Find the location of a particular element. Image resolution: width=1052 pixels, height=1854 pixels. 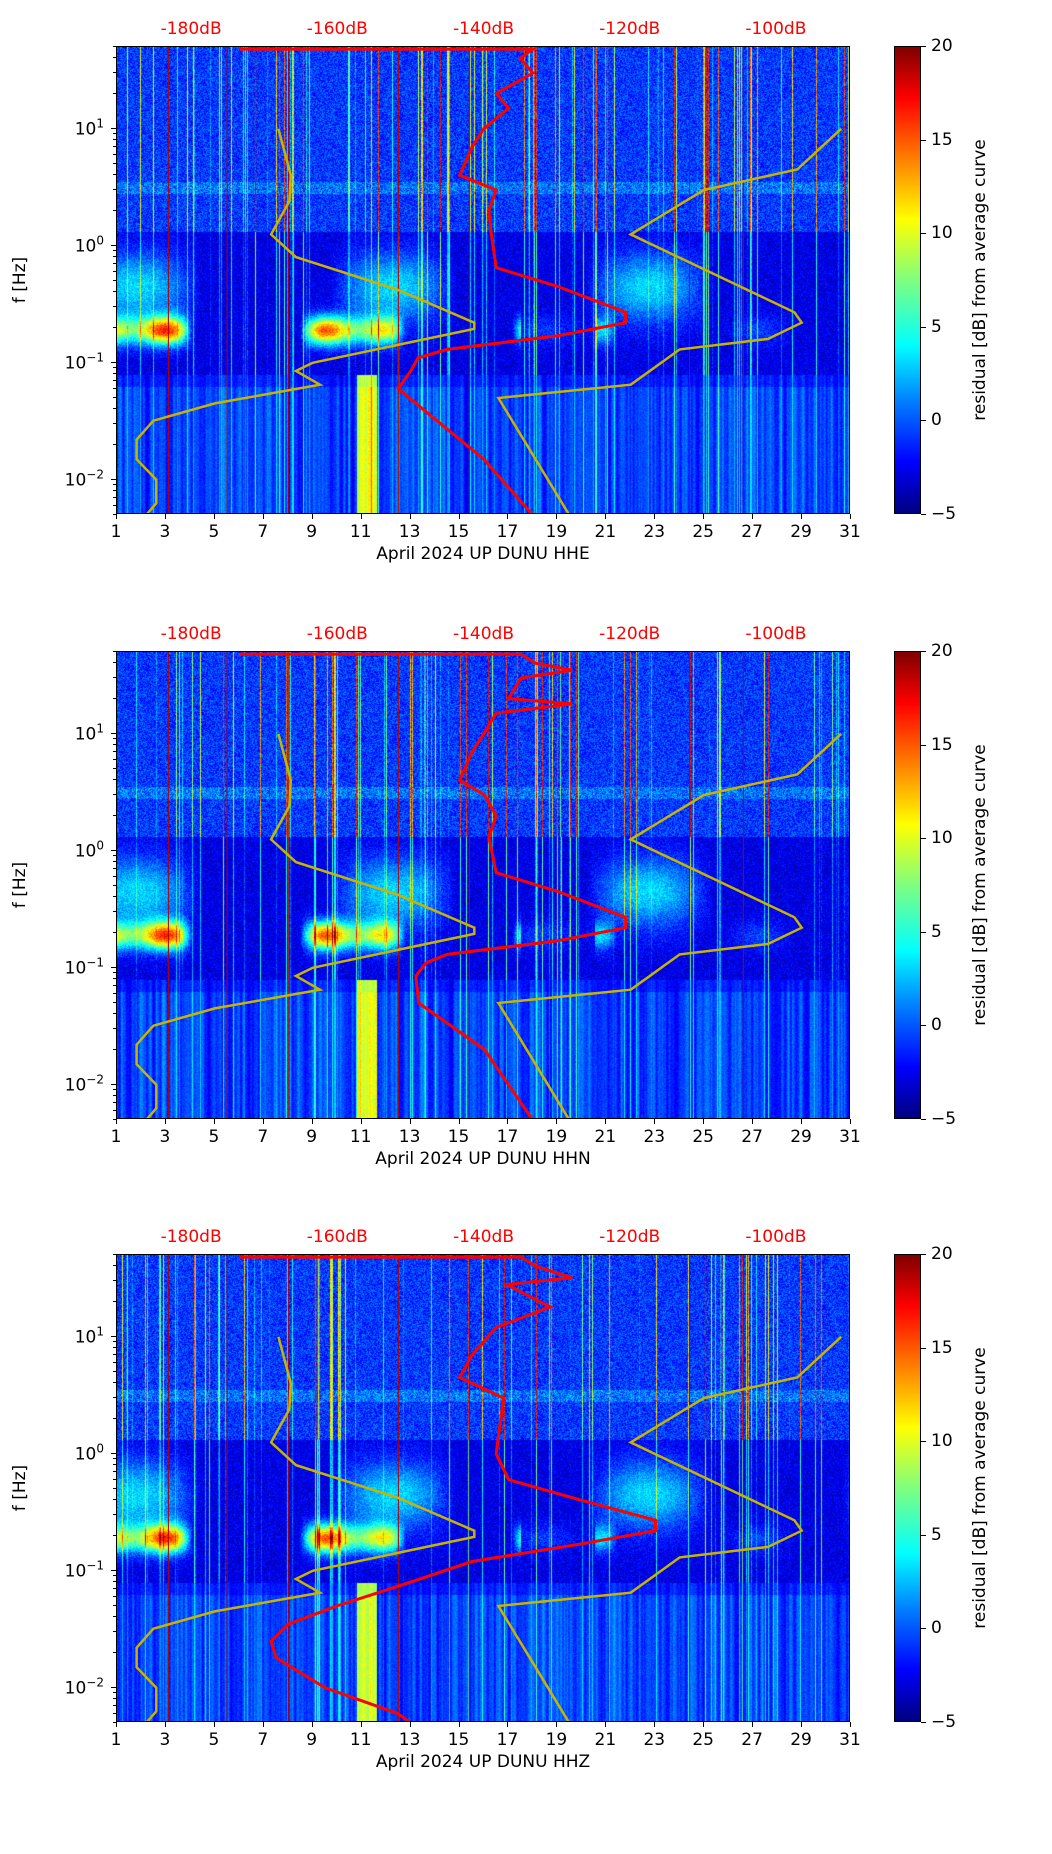

y-tick-exponent: 0 is located at coordinates (100, 845).